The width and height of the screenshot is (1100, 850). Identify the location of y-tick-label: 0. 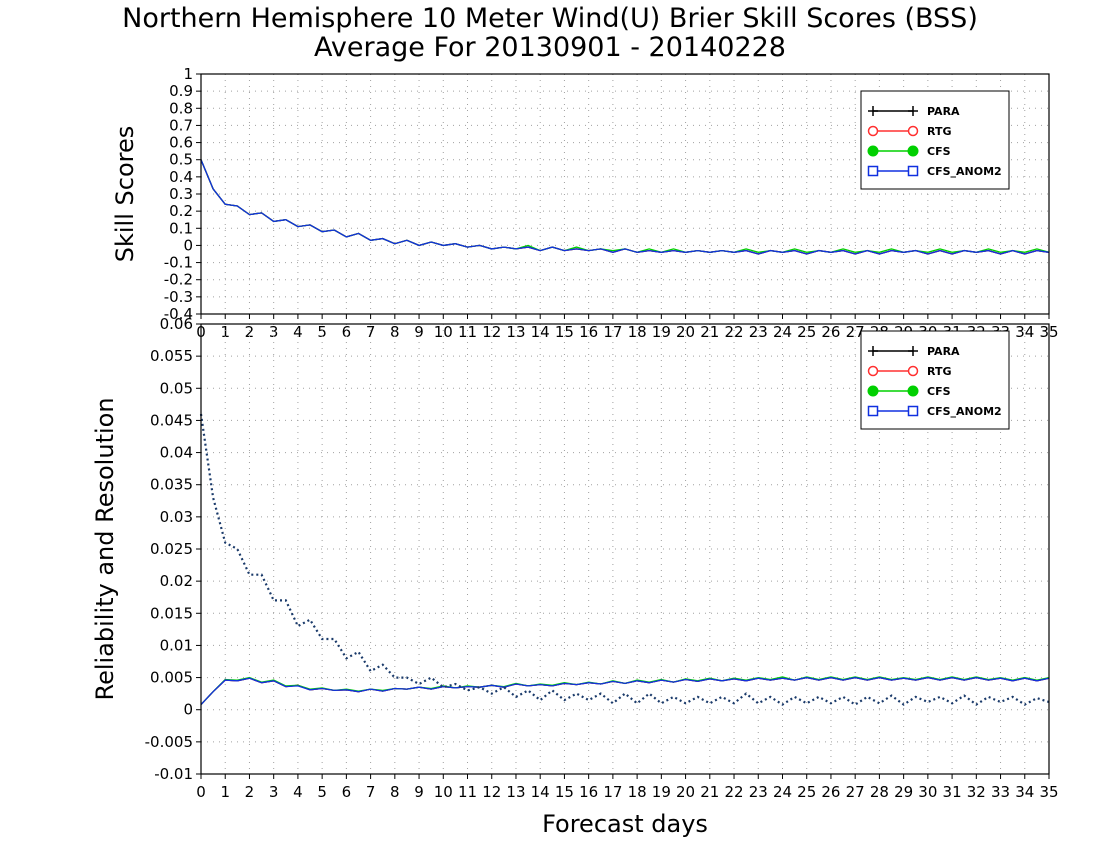
(188, 245).